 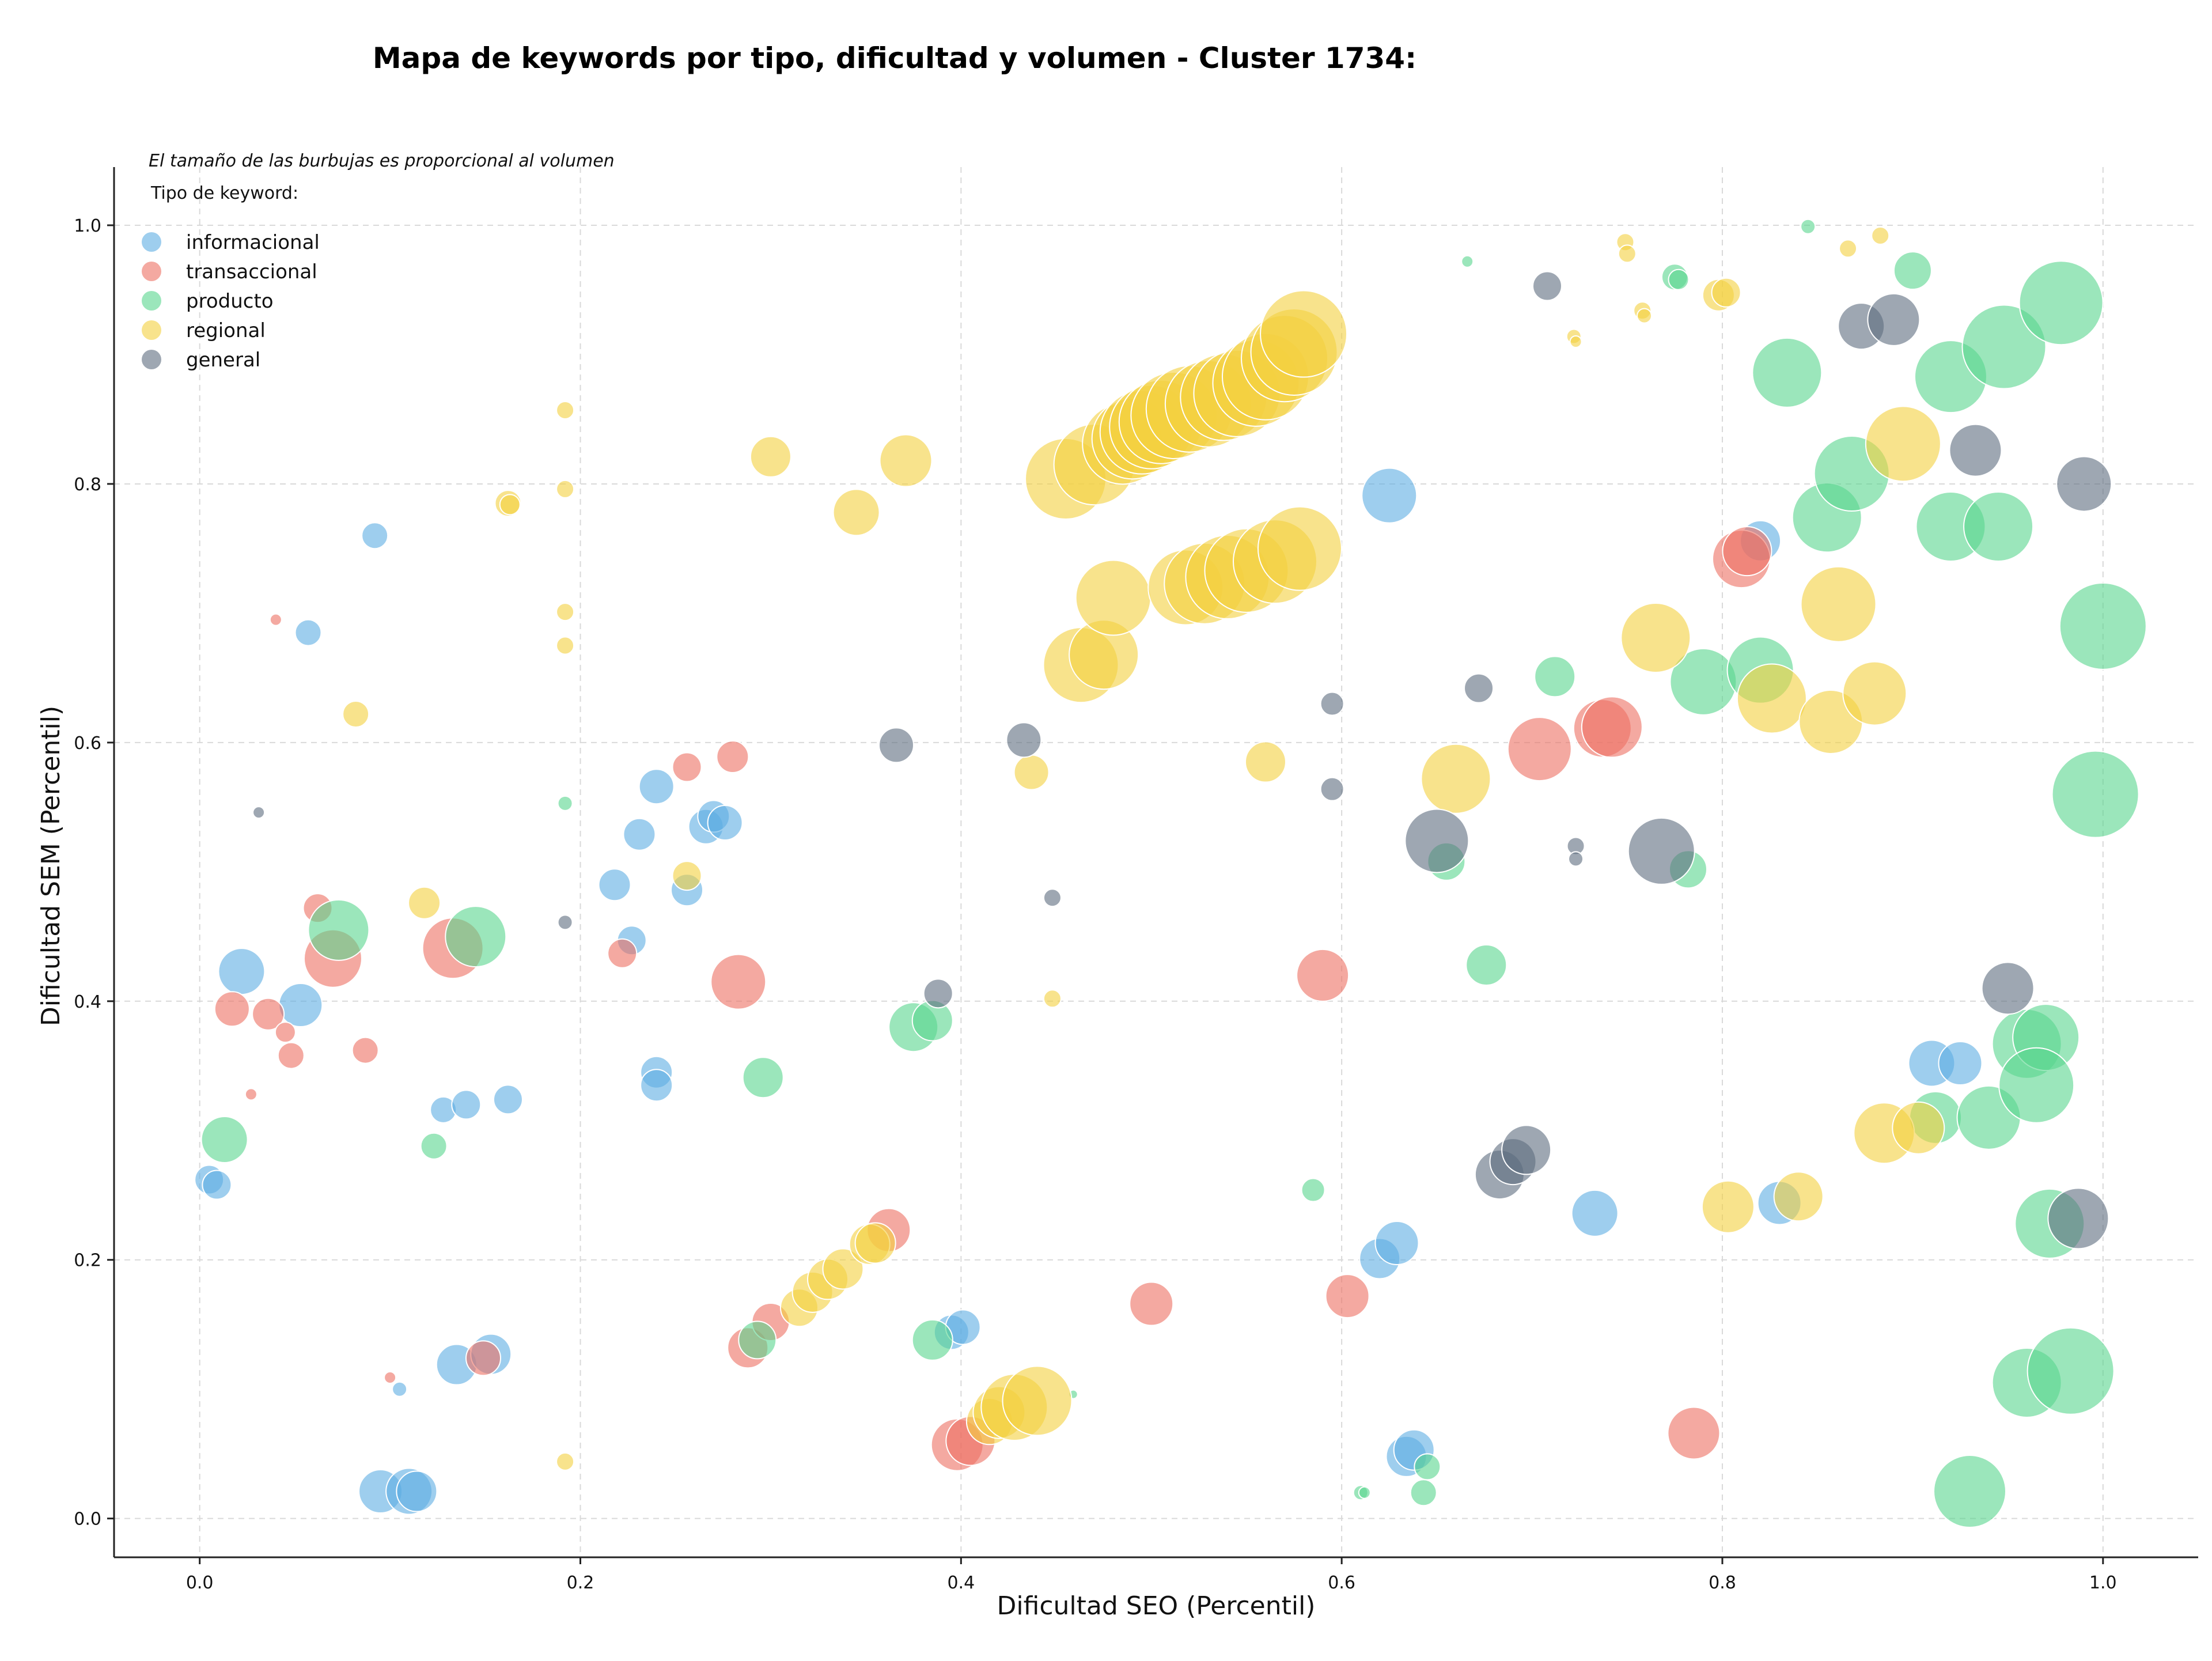 I want to click on legend-item-transaccional: transaccional, so click(x=229, y=271).